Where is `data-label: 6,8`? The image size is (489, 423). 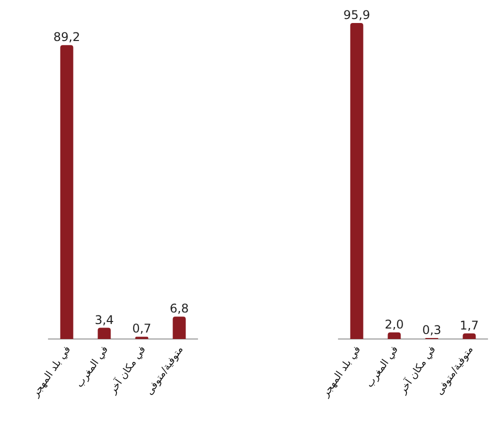
data-label: 6,8 is located at coordinates (179, 309).